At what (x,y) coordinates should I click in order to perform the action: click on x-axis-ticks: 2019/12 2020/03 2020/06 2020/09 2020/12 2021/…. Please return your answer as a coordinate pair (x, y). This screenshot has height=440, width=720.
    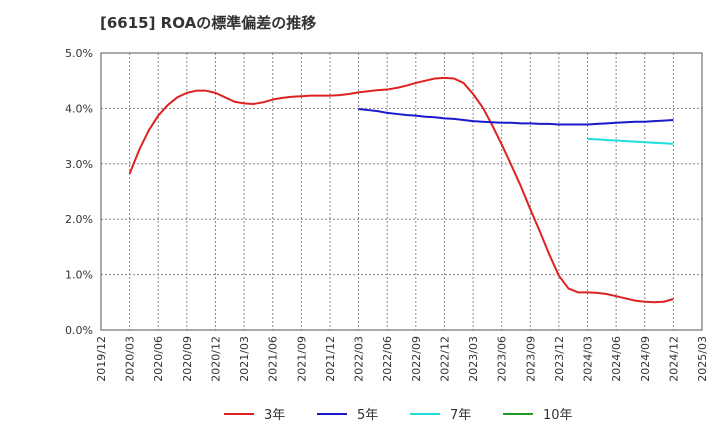
    Looking at the image, I should click on (402, 359).